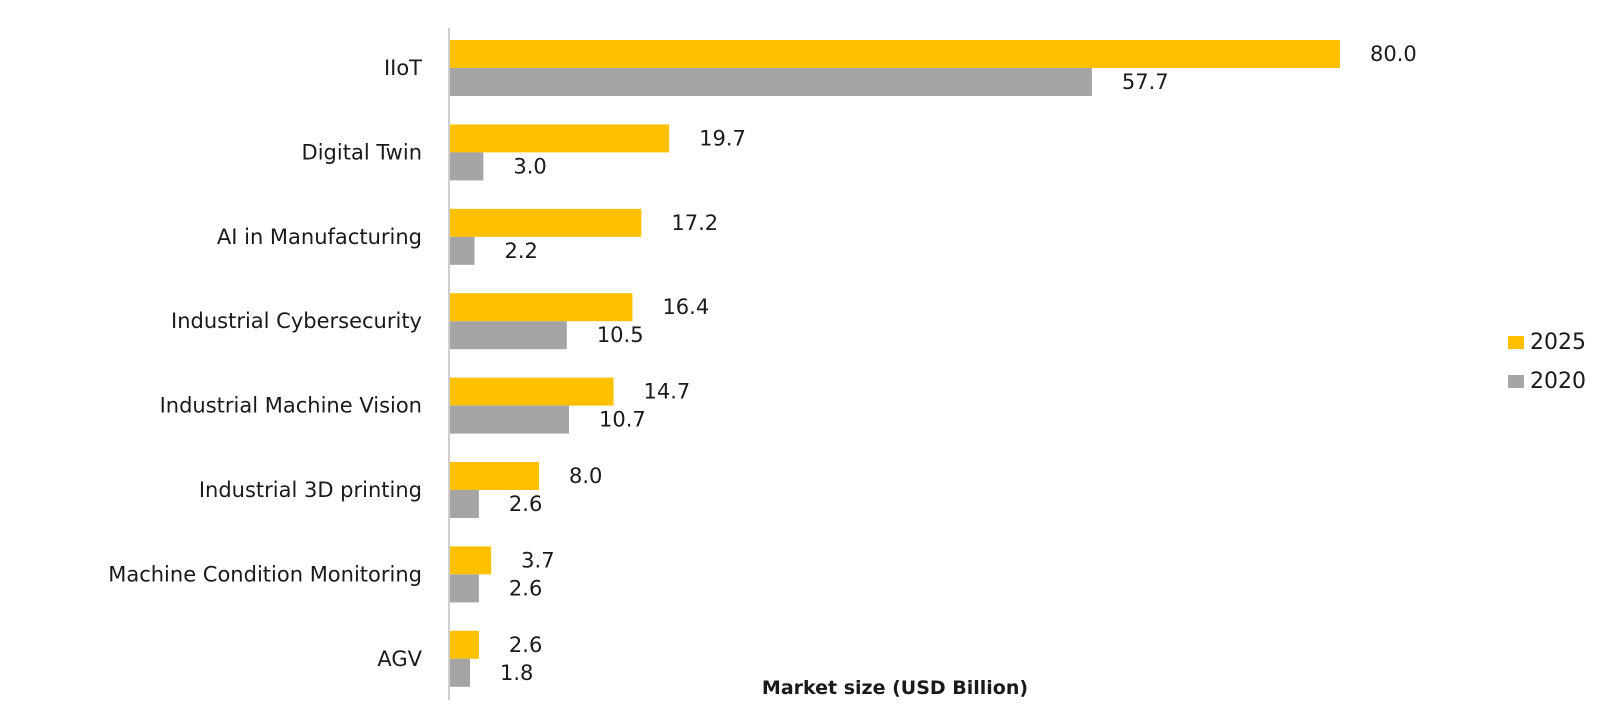  I want to click on x-axis-title: Market size (USD Billion), so click(895, 688).